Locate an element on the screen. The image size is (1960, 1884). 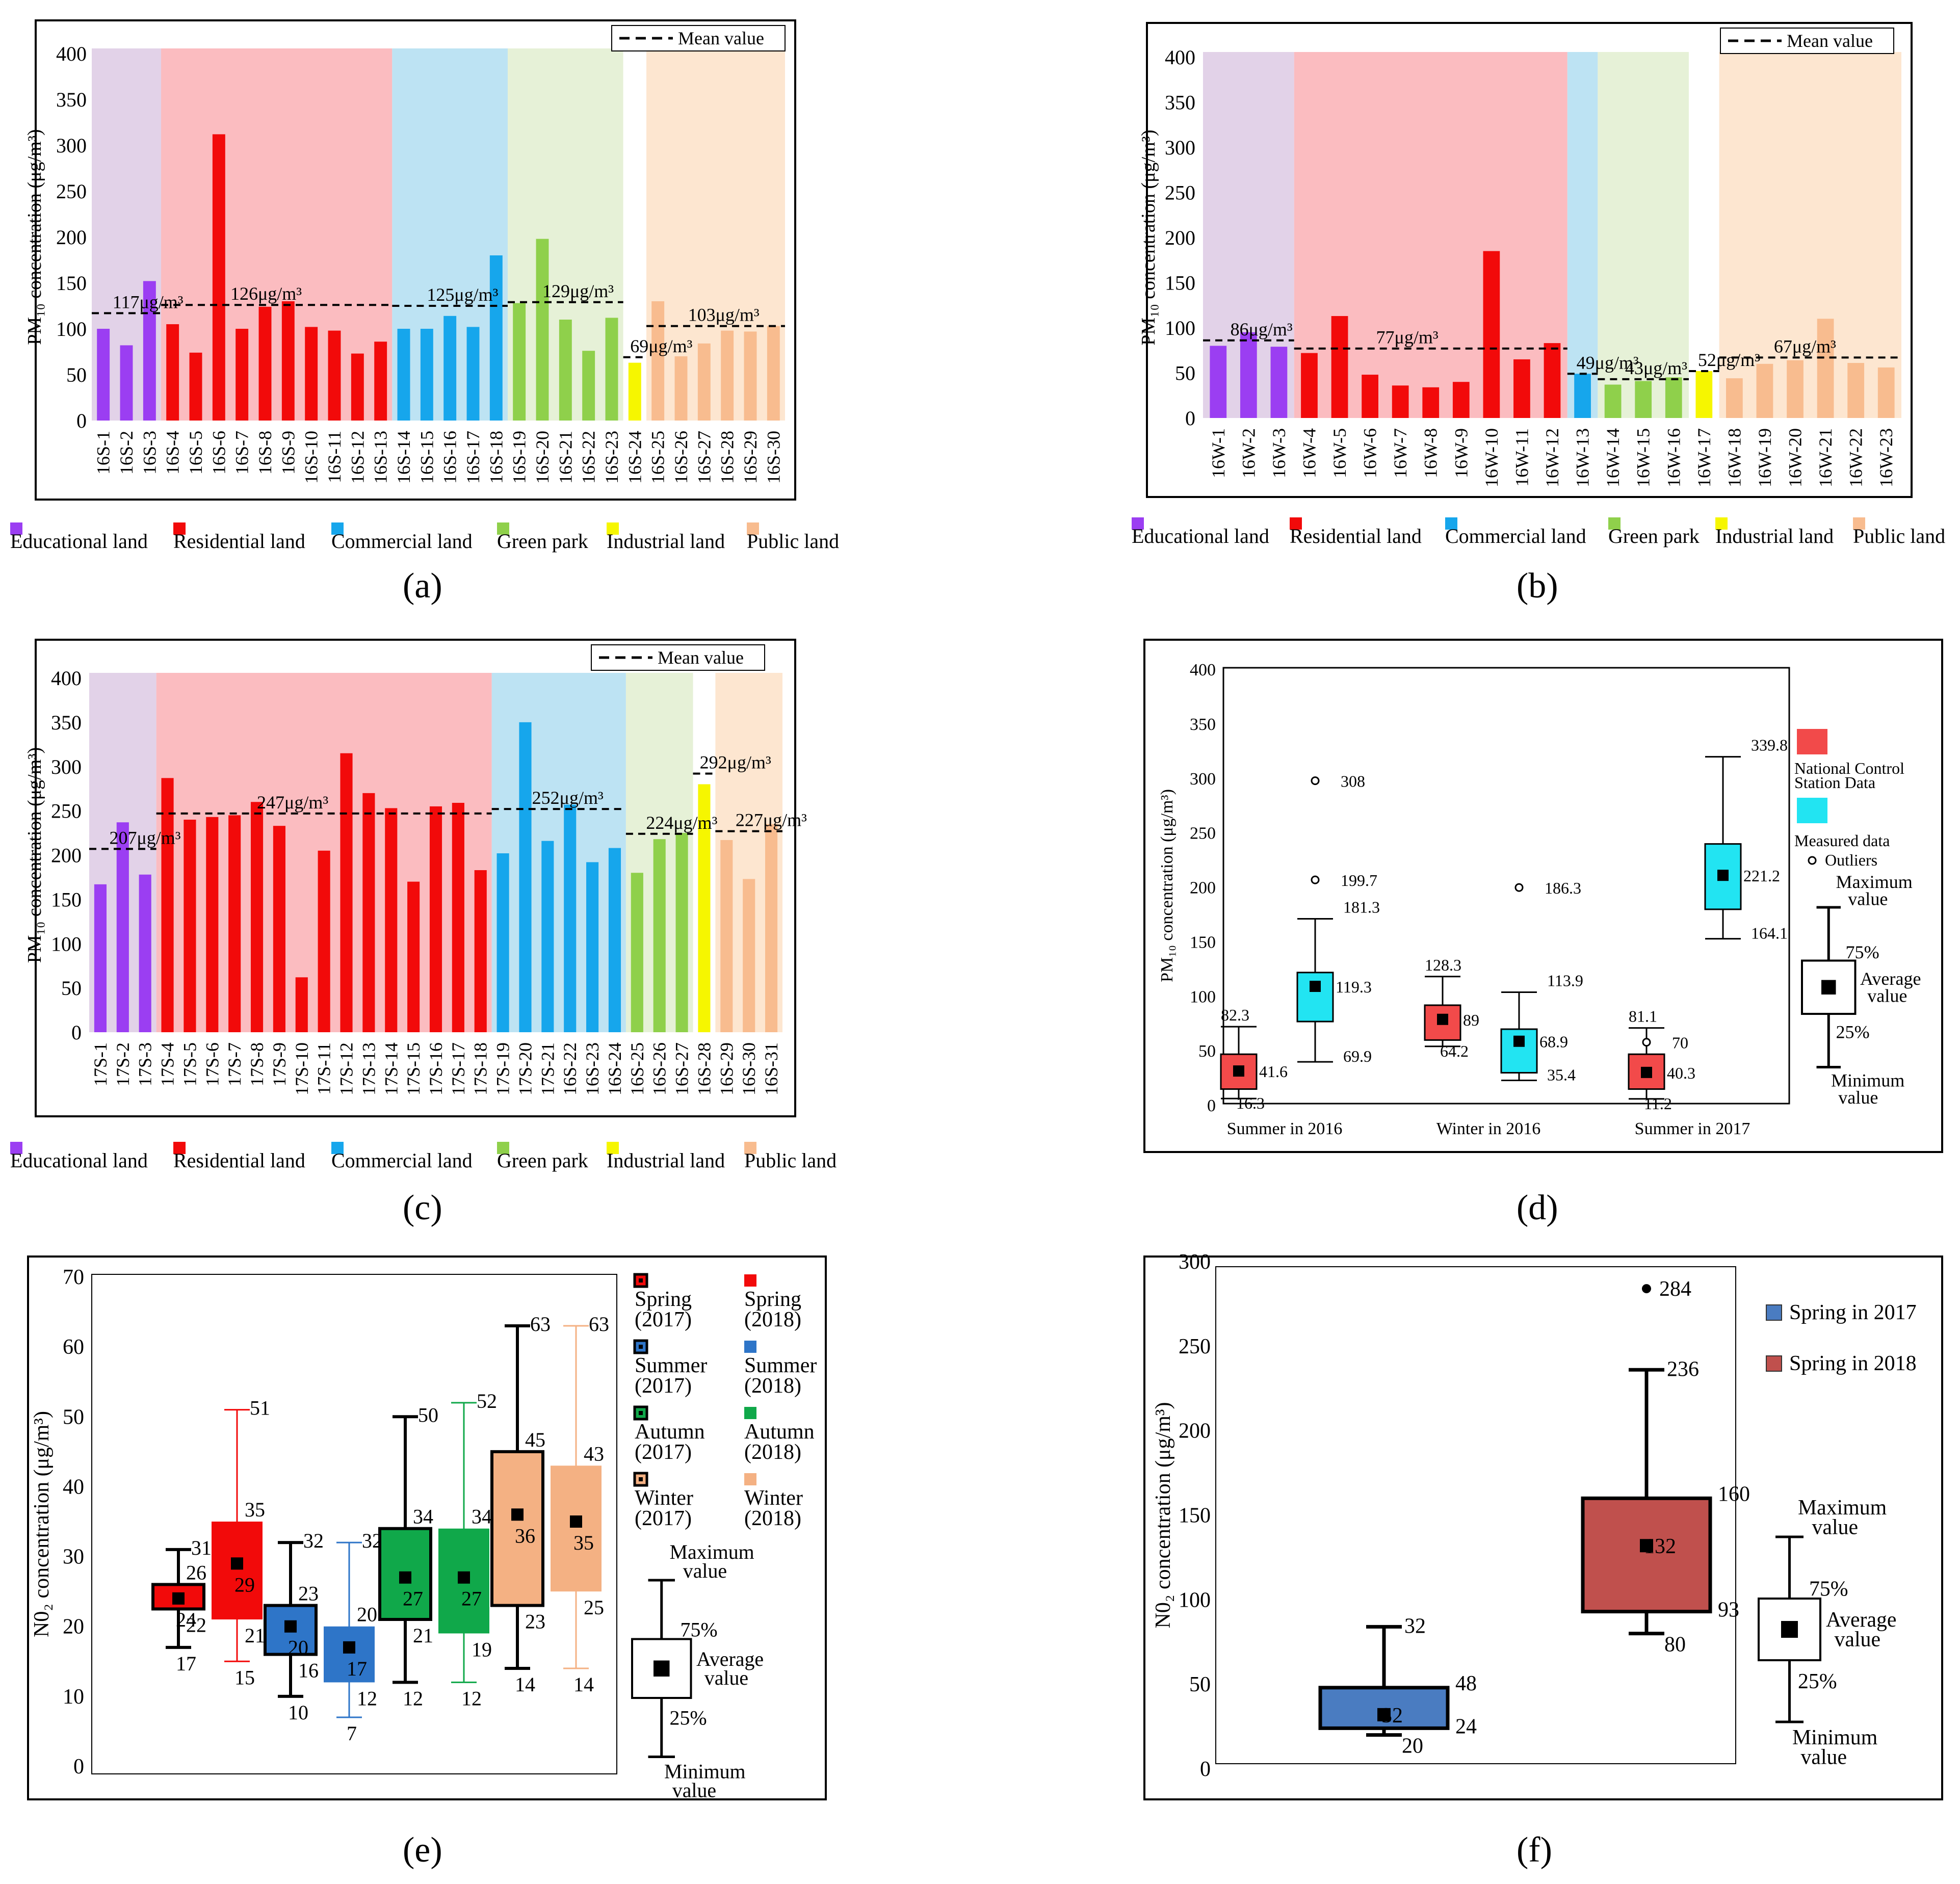
a-xtick-16S-11: 16S-11 is located at coordinates (334, 457).